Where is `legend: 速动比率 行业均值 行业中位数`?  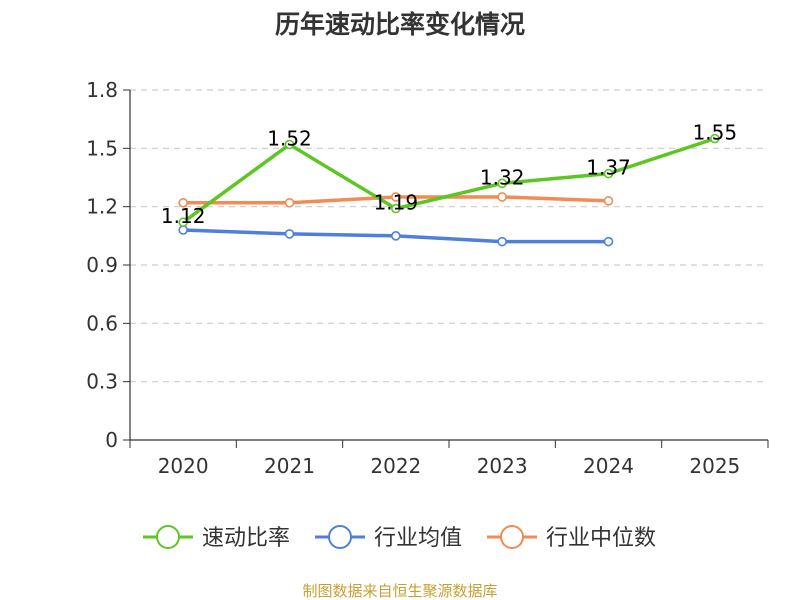 legend: 速动比率 行业均值 行业中位数 is located at coordinates (399, 538).